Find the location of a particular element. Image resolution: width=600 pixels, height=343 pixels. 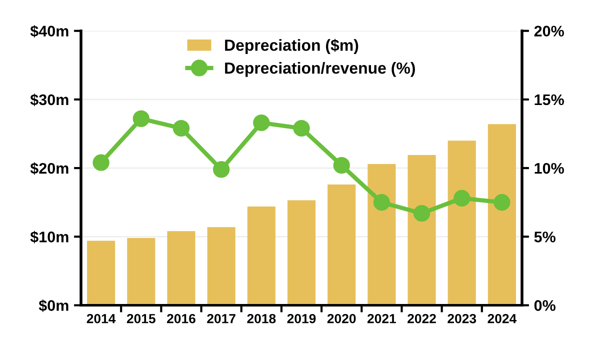

y-tick-label: $30m is located at coordinates (49, 100).